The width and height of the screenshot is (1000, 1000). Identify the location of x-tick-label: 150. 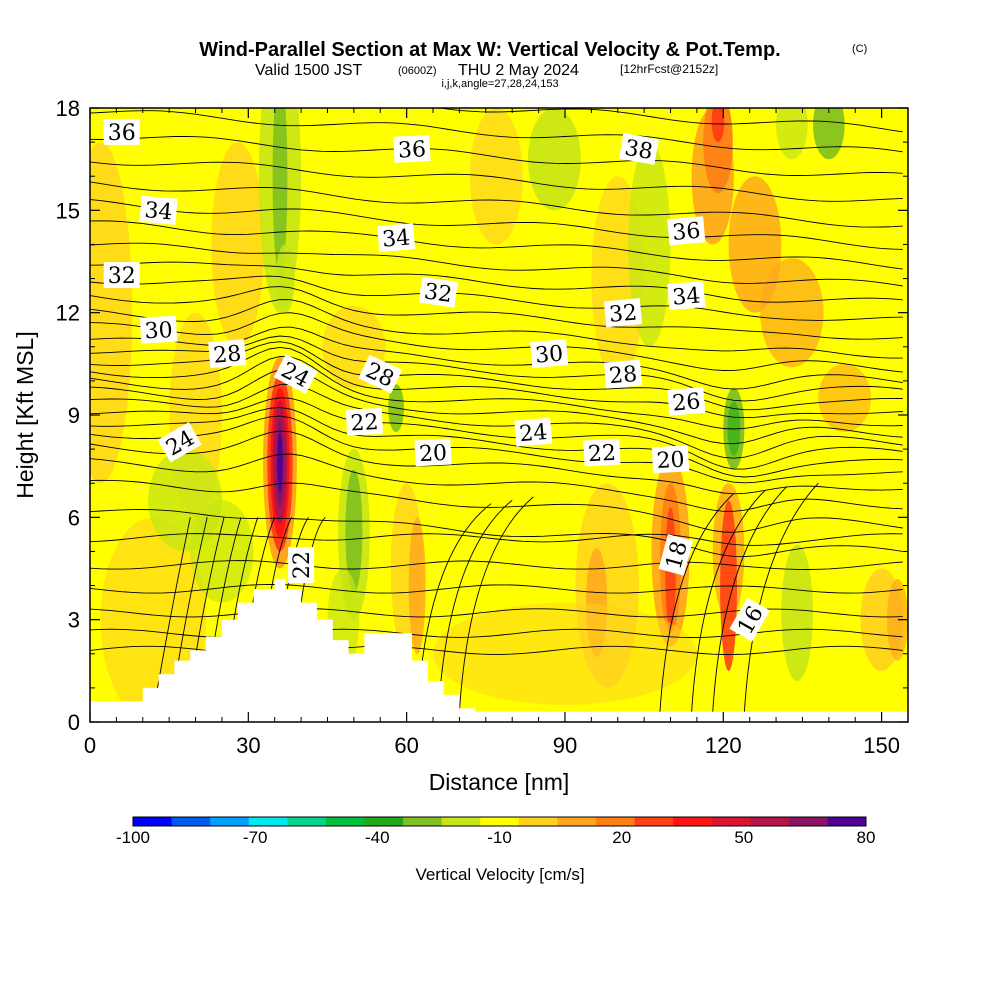
(881, 745).